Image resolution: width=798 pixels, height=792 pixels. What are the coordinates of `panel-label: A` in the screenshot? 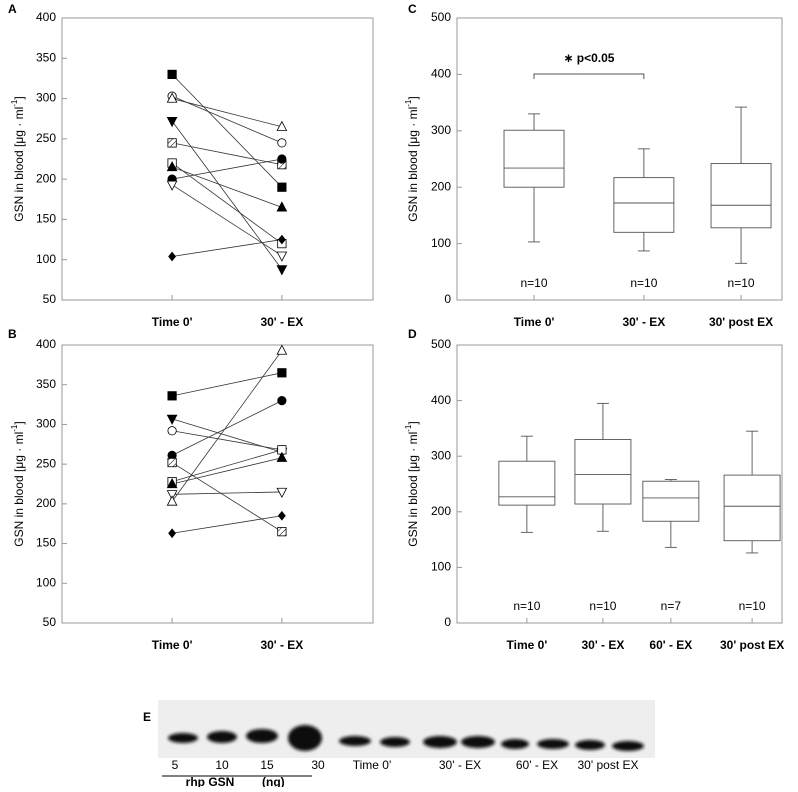 It's located at (12, 9).